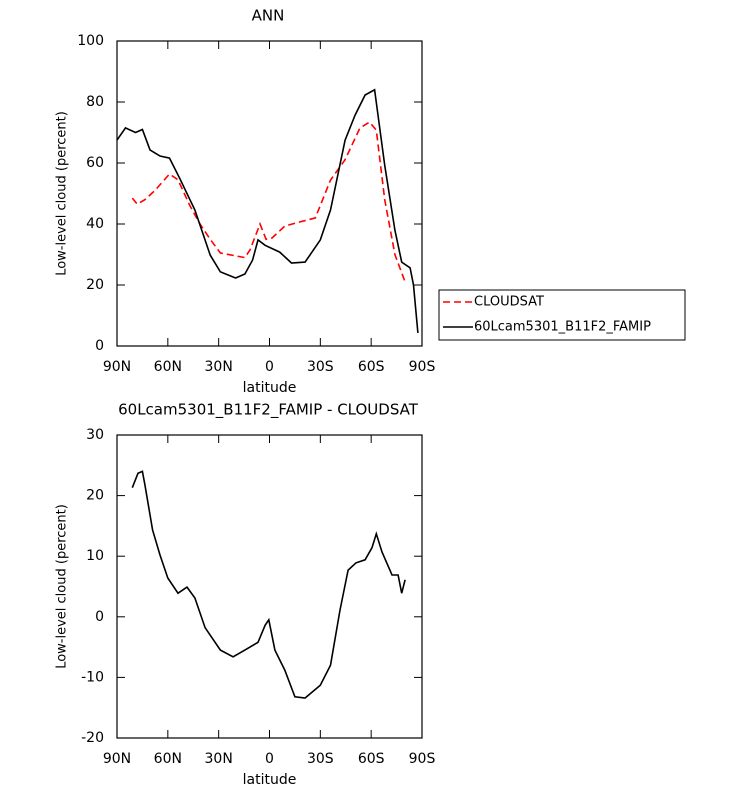 The image size is (733, 800). Describe the element at coordinates (92, 677) in the screenshot. I see `y-tick-label: -10` at that location.